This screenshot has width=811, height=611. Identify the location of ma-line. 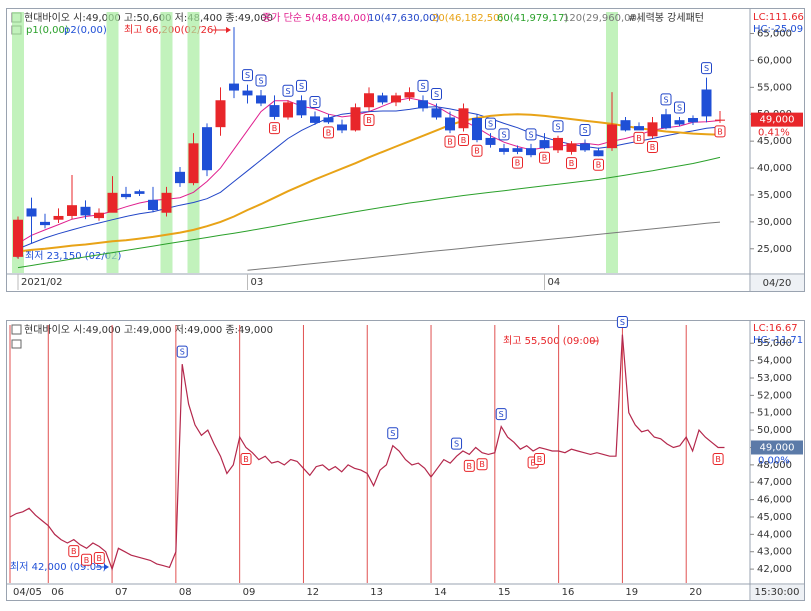
(484, 246).